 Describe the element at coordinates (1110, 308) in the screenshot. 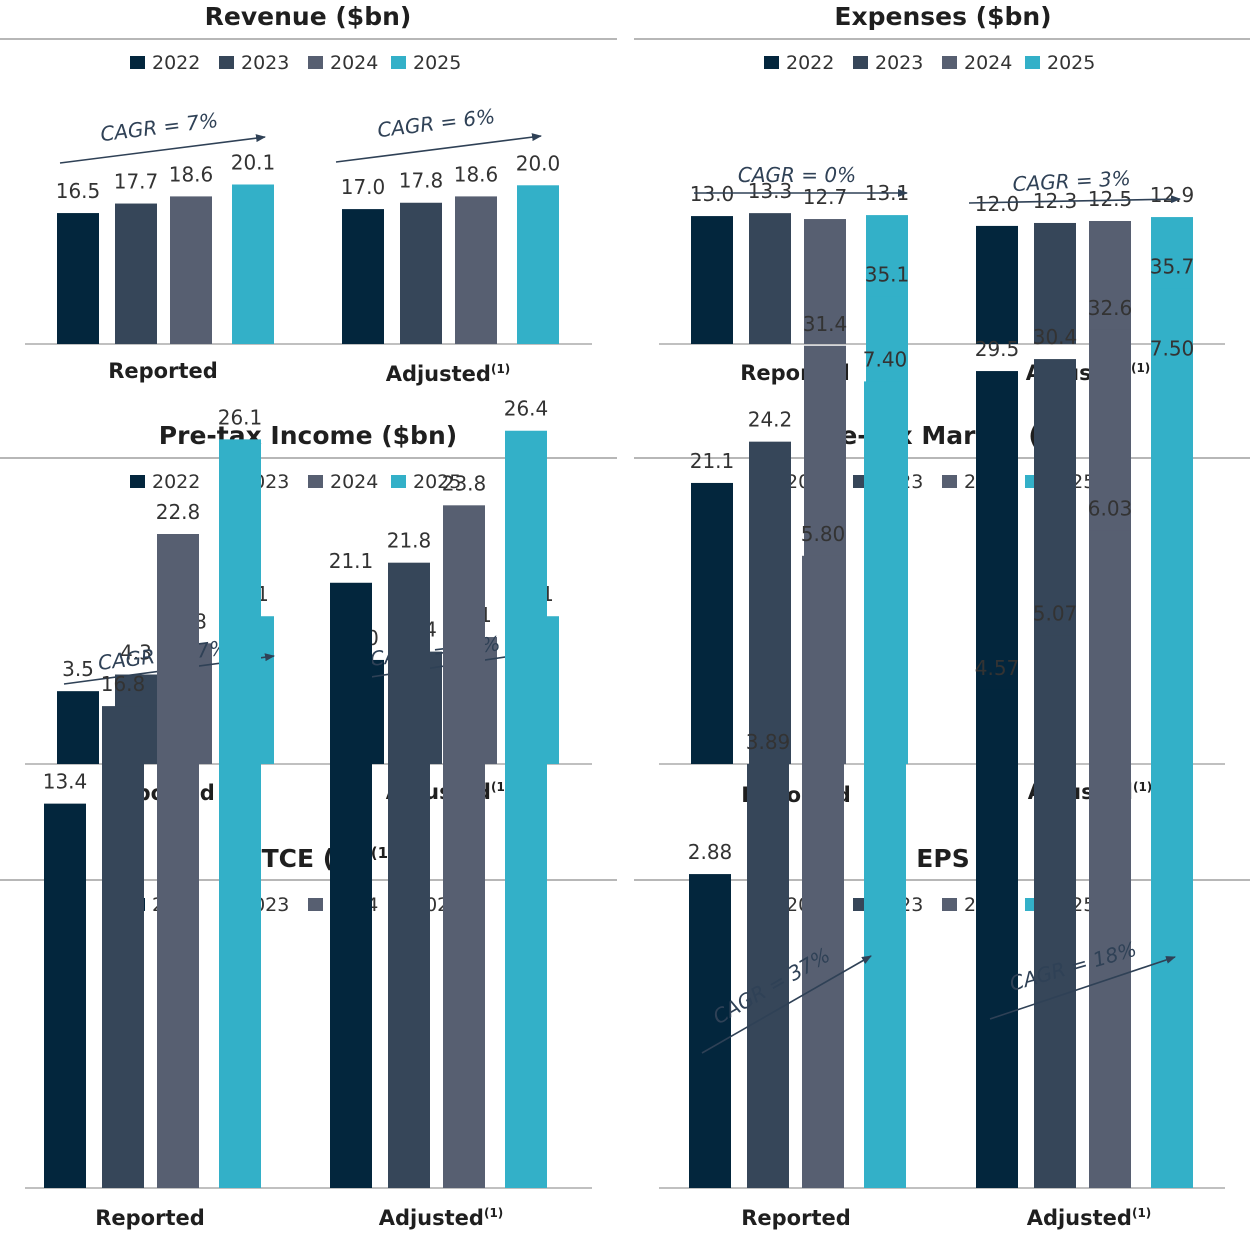

I see `value-label-adjusted-2024: 32.6` at that location.